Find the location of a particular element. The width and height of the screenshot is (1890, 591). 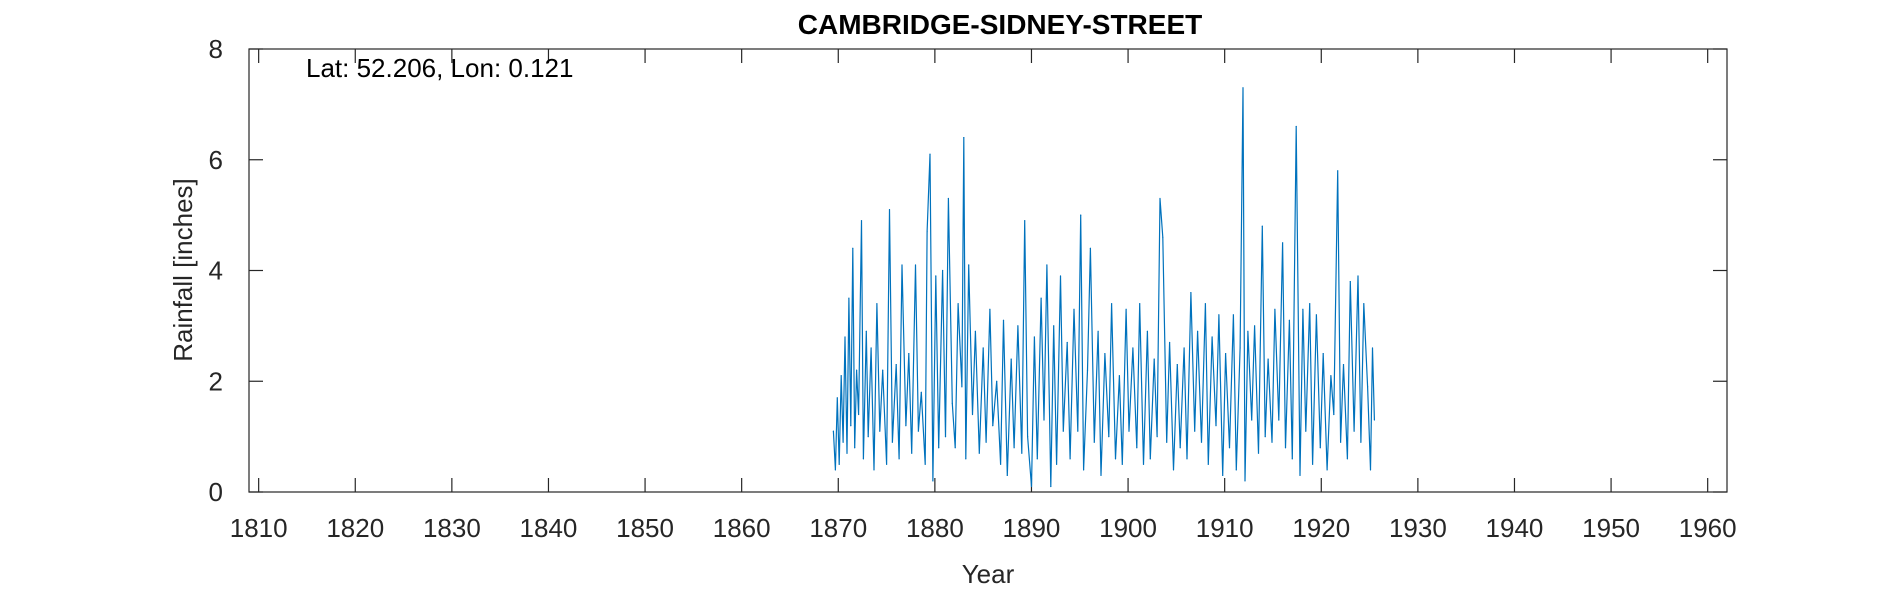

x-tick-label: 1950 is located at coordinates (1611, 528).